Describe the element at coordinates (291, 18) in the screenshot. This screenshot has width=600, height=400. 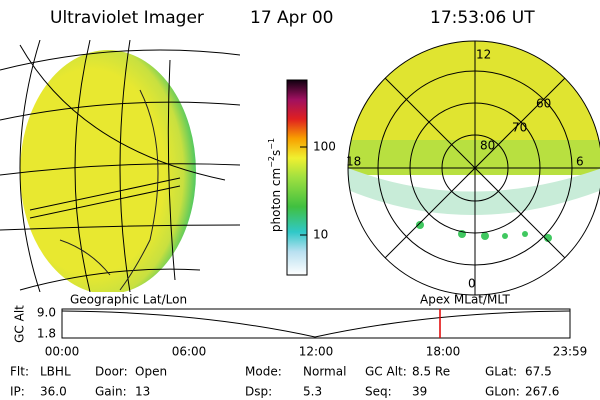
I see `date: 17 Apr 00` at that location.